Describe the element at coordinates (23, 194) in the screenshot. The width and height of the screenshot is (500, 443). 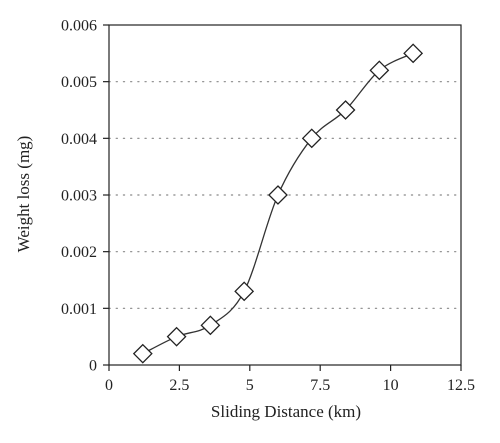
I see `y-axis-title: Weight loss (mg)` at that location.